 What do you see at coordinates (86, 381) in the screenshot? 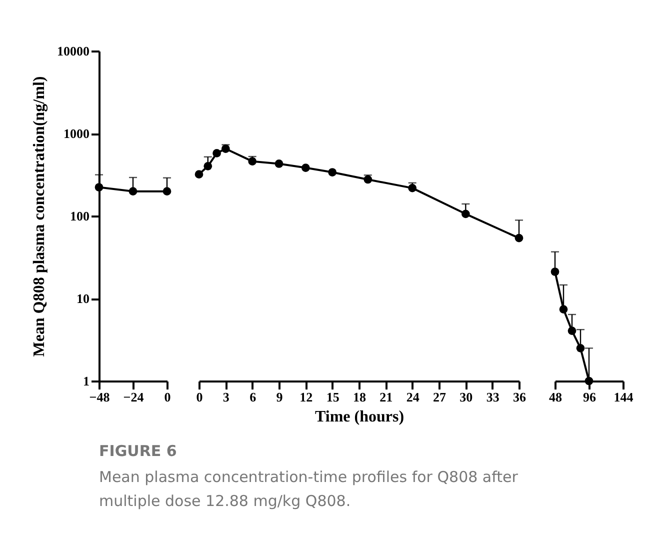
I see `y-tick-label: 1` at bounding box center [86, 381].